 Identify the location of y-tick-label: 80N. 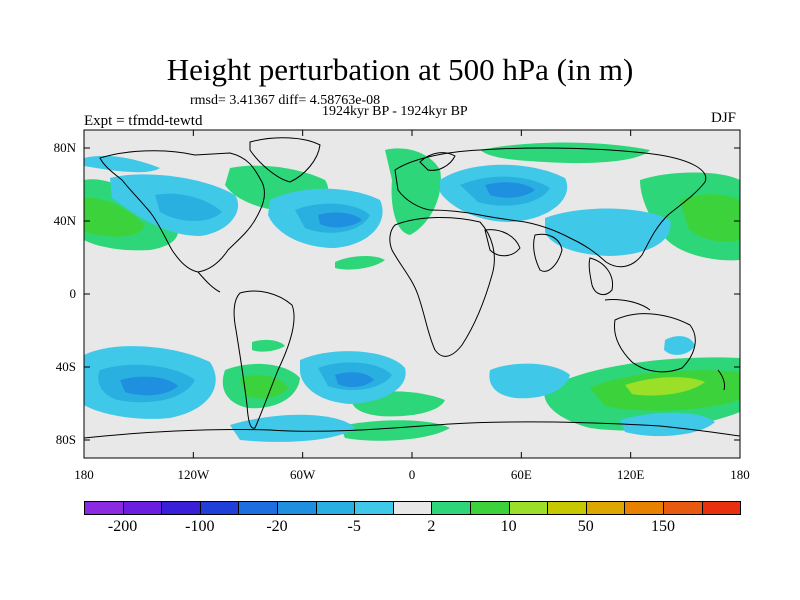
(64, 147).